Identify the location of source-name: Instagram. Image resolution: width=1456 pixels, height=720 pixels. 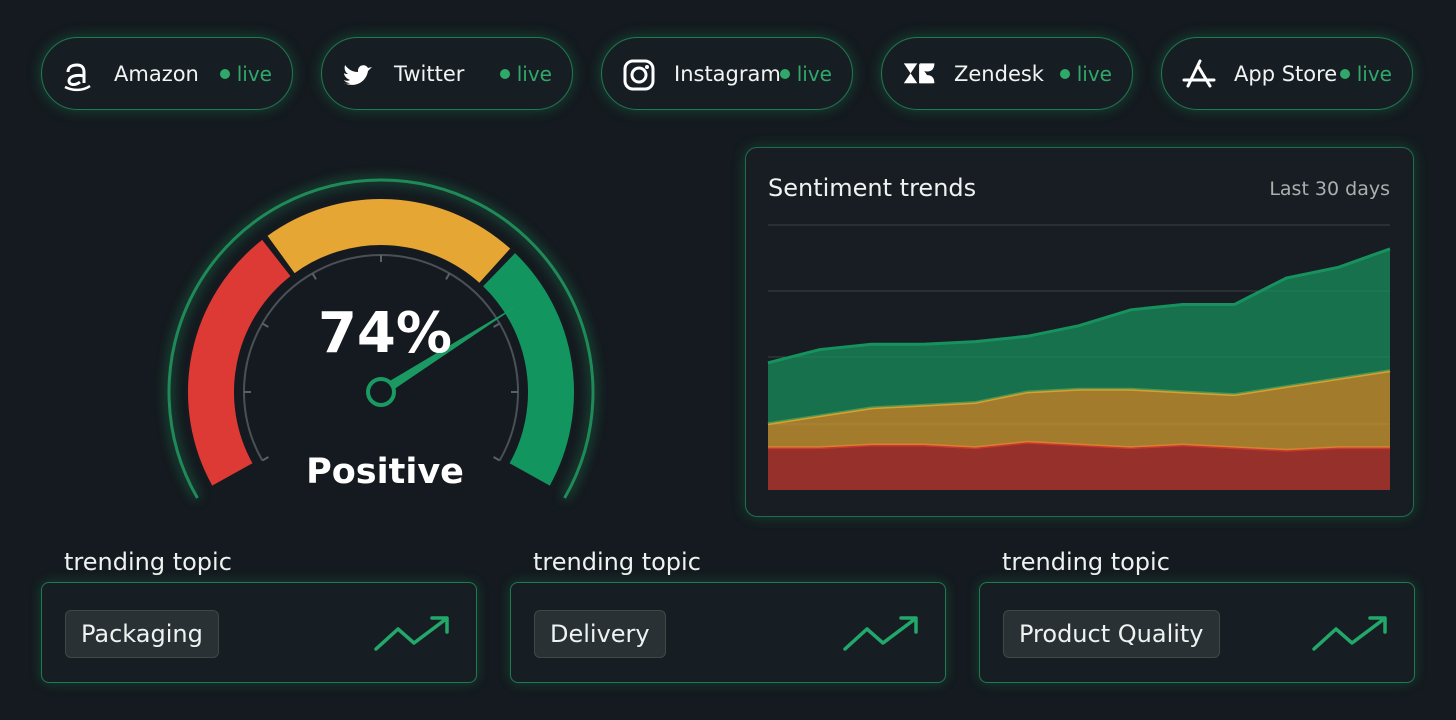
(727, 73).